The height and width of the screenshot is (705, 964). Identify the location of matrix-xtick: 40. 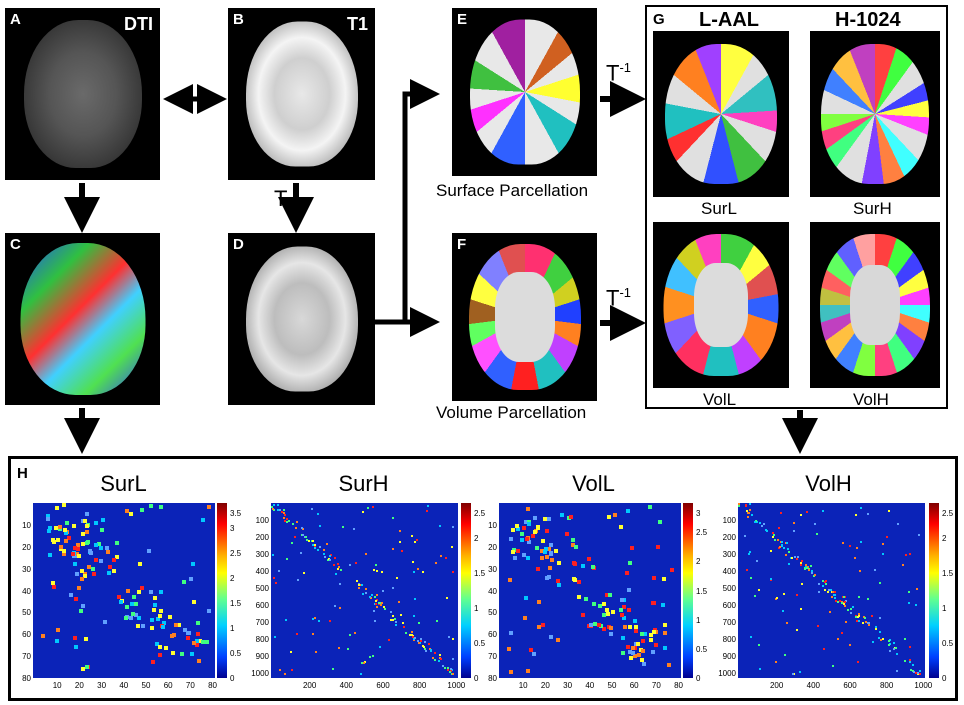
(124, 685).